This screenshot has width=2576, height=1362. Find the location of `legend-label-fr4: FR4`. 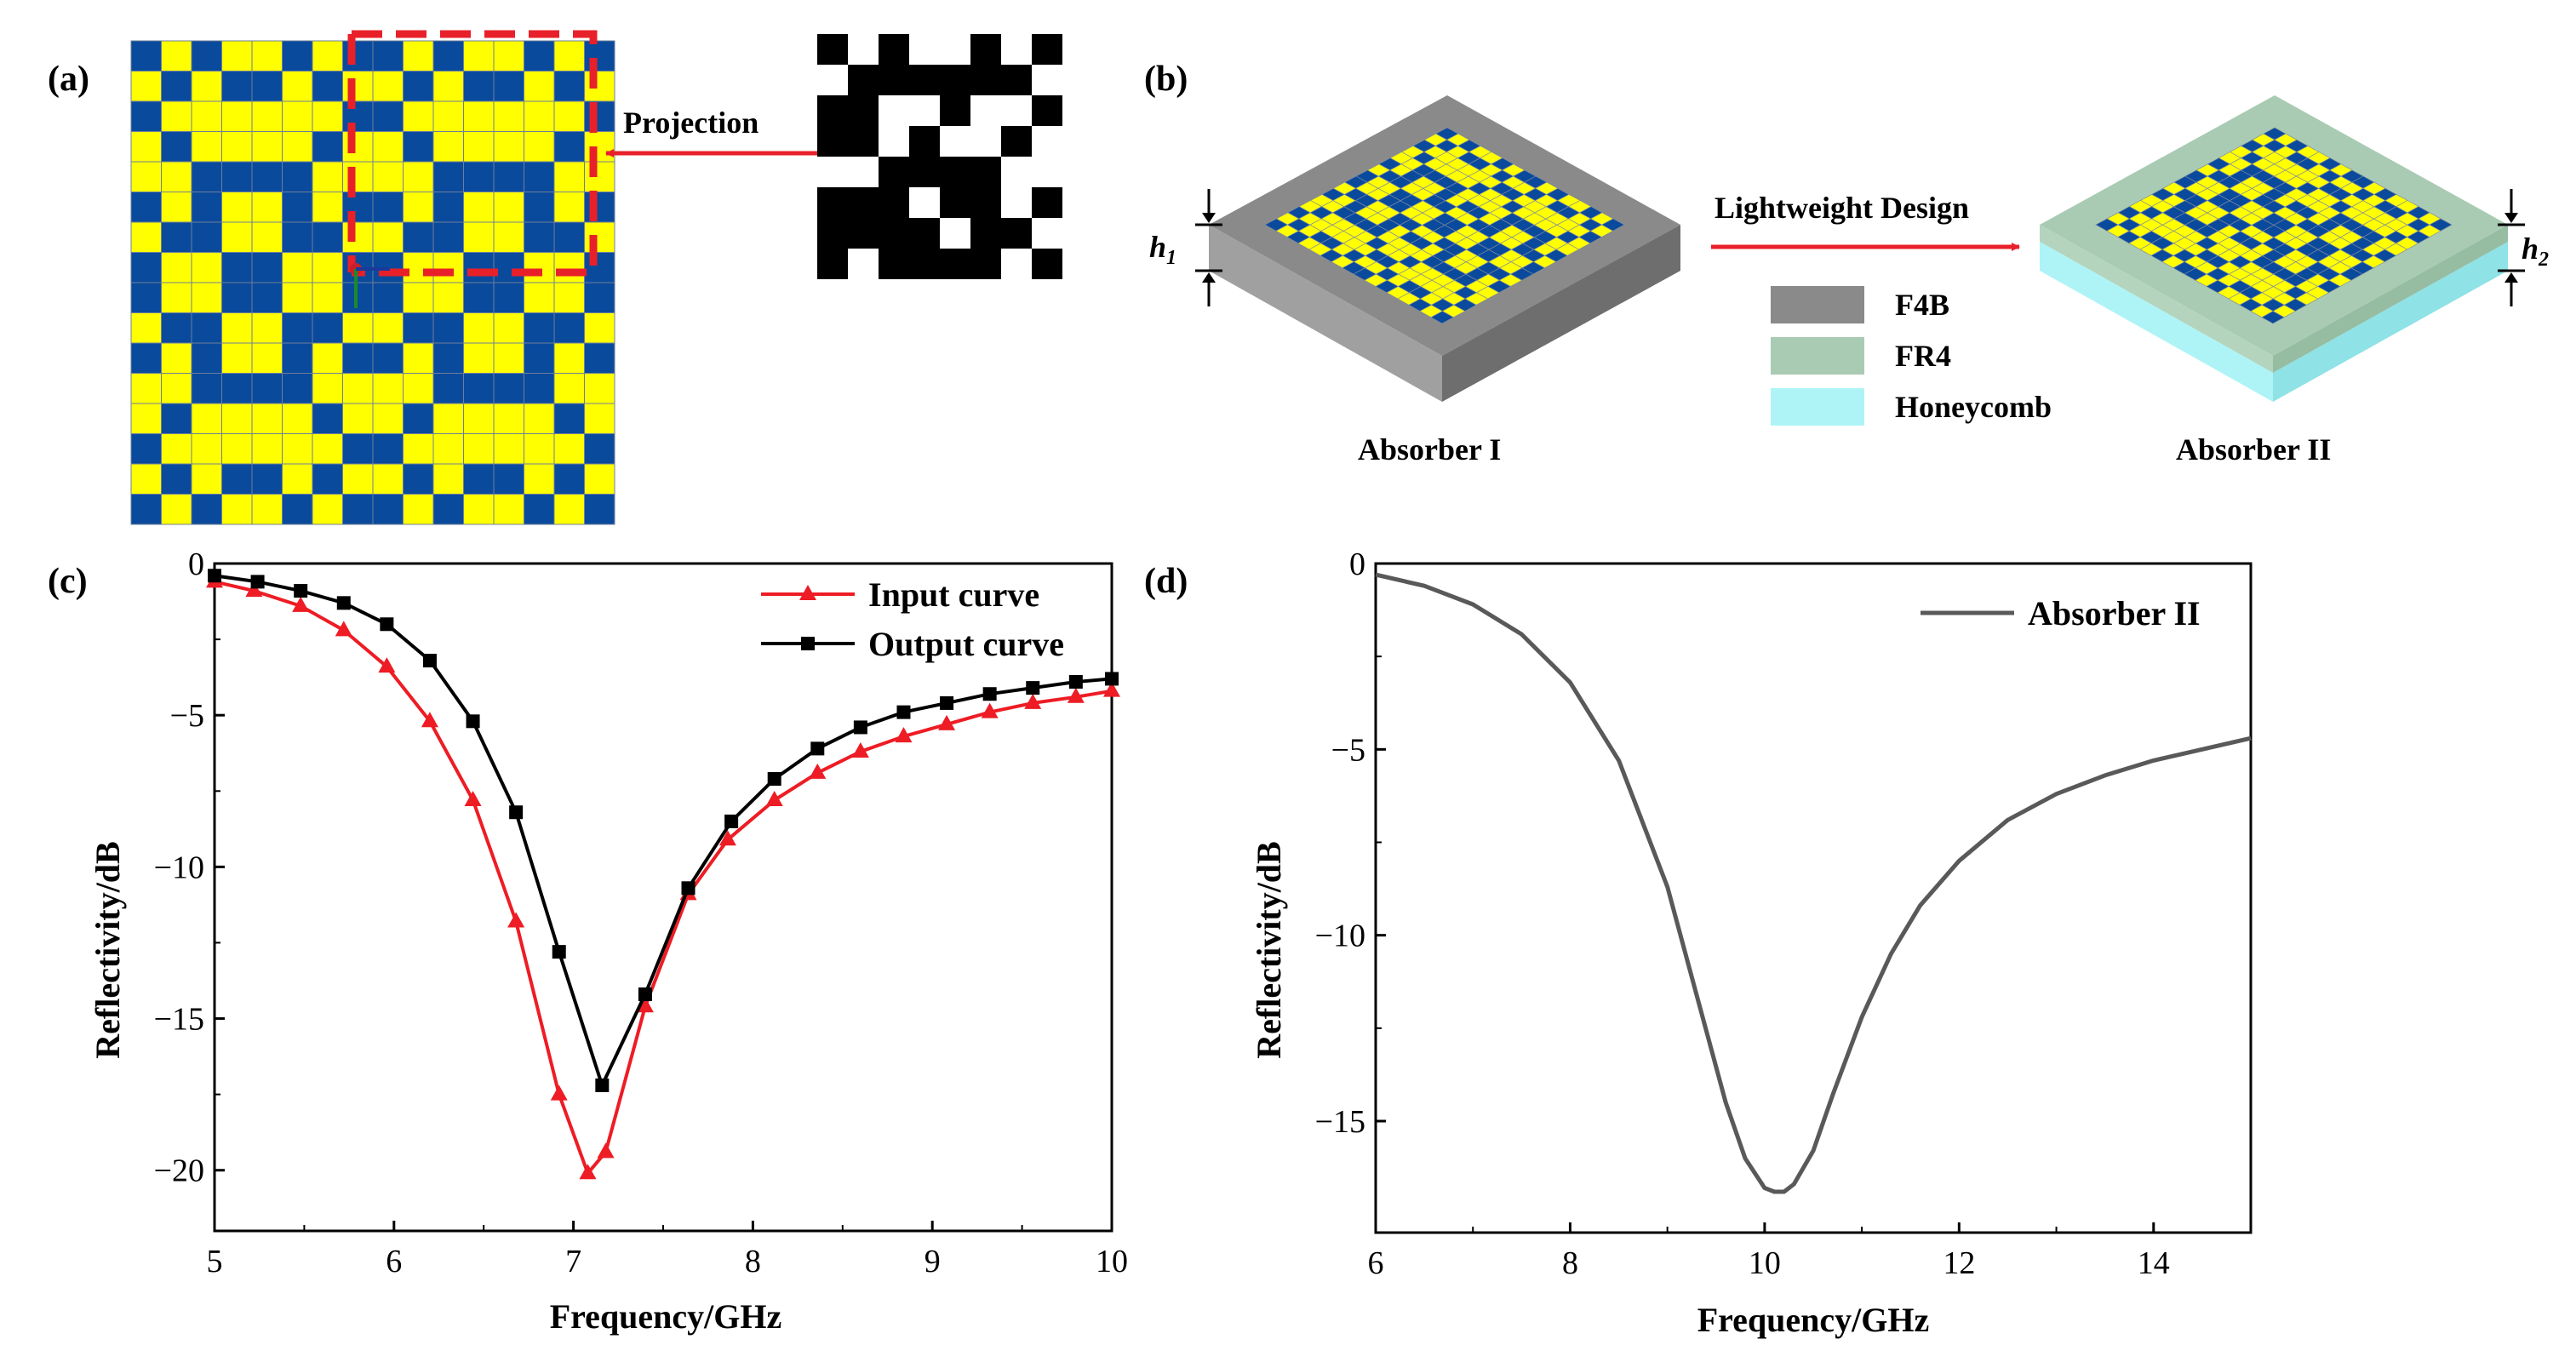

legend-label-fr4: FR4 is located at coordinates (1923, 356).